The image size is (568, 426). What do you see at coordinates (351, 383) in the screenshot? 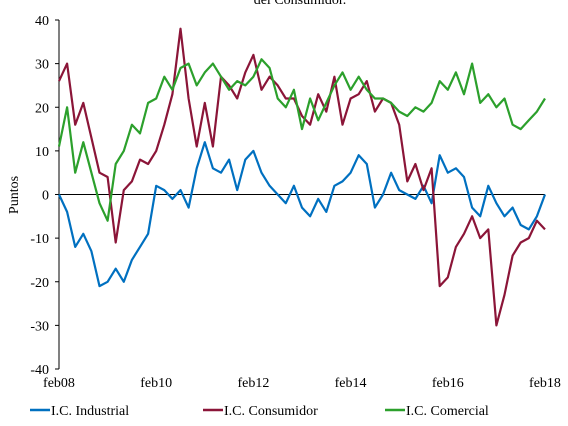
I see `x-tick-label: feb14` at bounding box center [351, 383].